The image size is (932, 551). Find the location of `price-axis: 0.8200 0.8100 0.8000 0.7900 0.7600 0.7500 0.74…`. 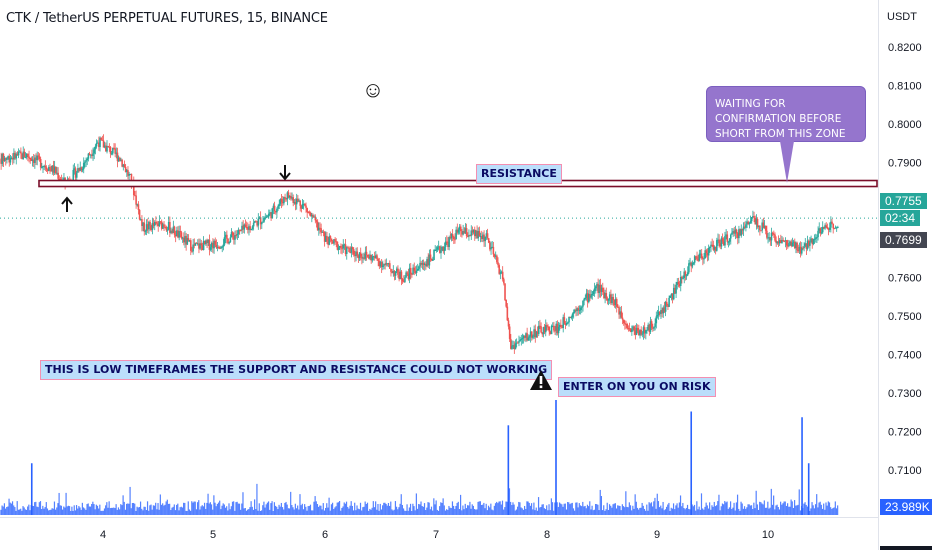

price-axis: 0.8200 0.8100 0.8000 0.7900 0.7600 0.7500 0.74… is located at coordinates (905, 275).